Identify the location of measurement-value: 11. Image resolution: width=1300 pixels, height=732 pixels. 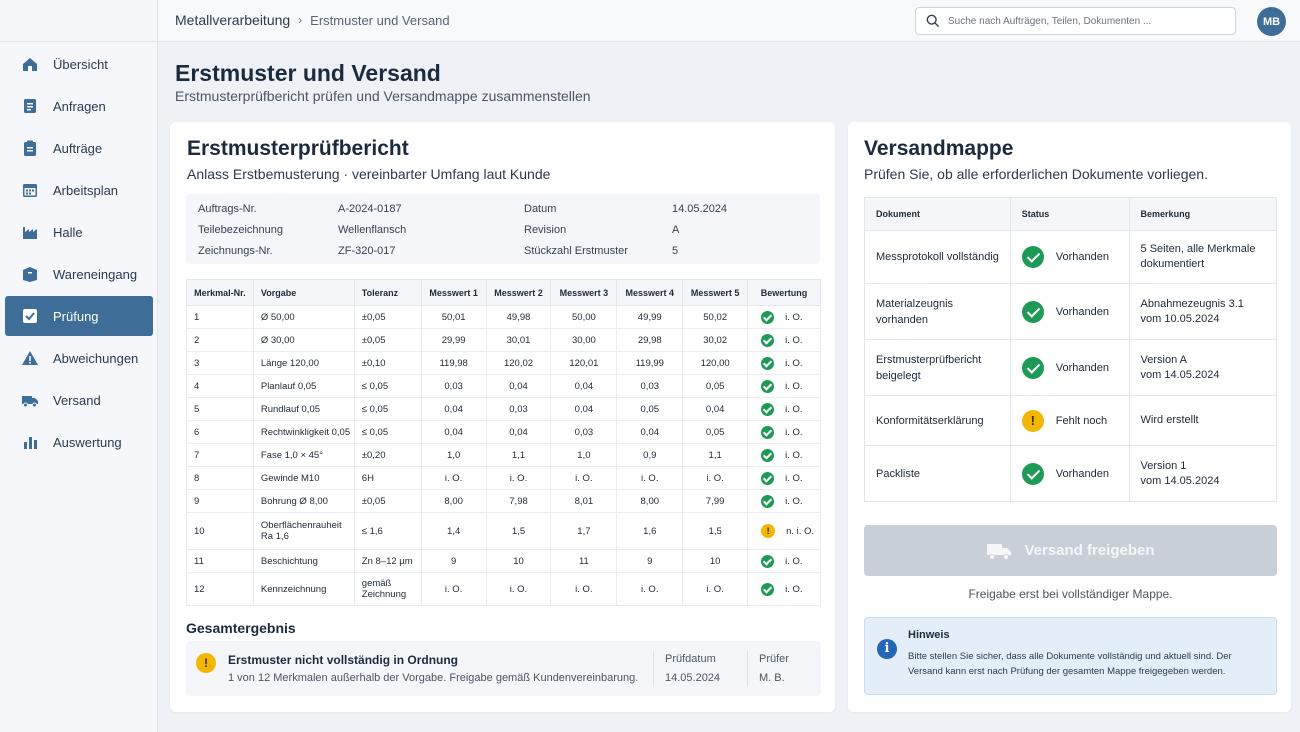
(584, 561).